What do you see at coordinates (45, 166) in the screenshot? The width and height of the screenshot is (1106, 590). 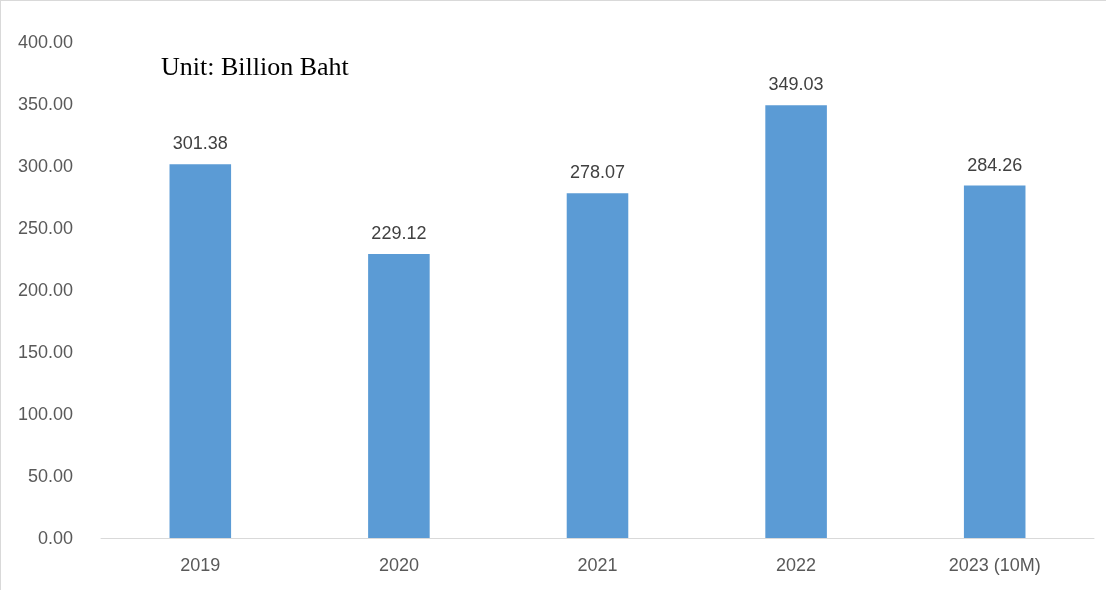 I see `y-tick-label: 300.00` at bounding box center [45, 166].